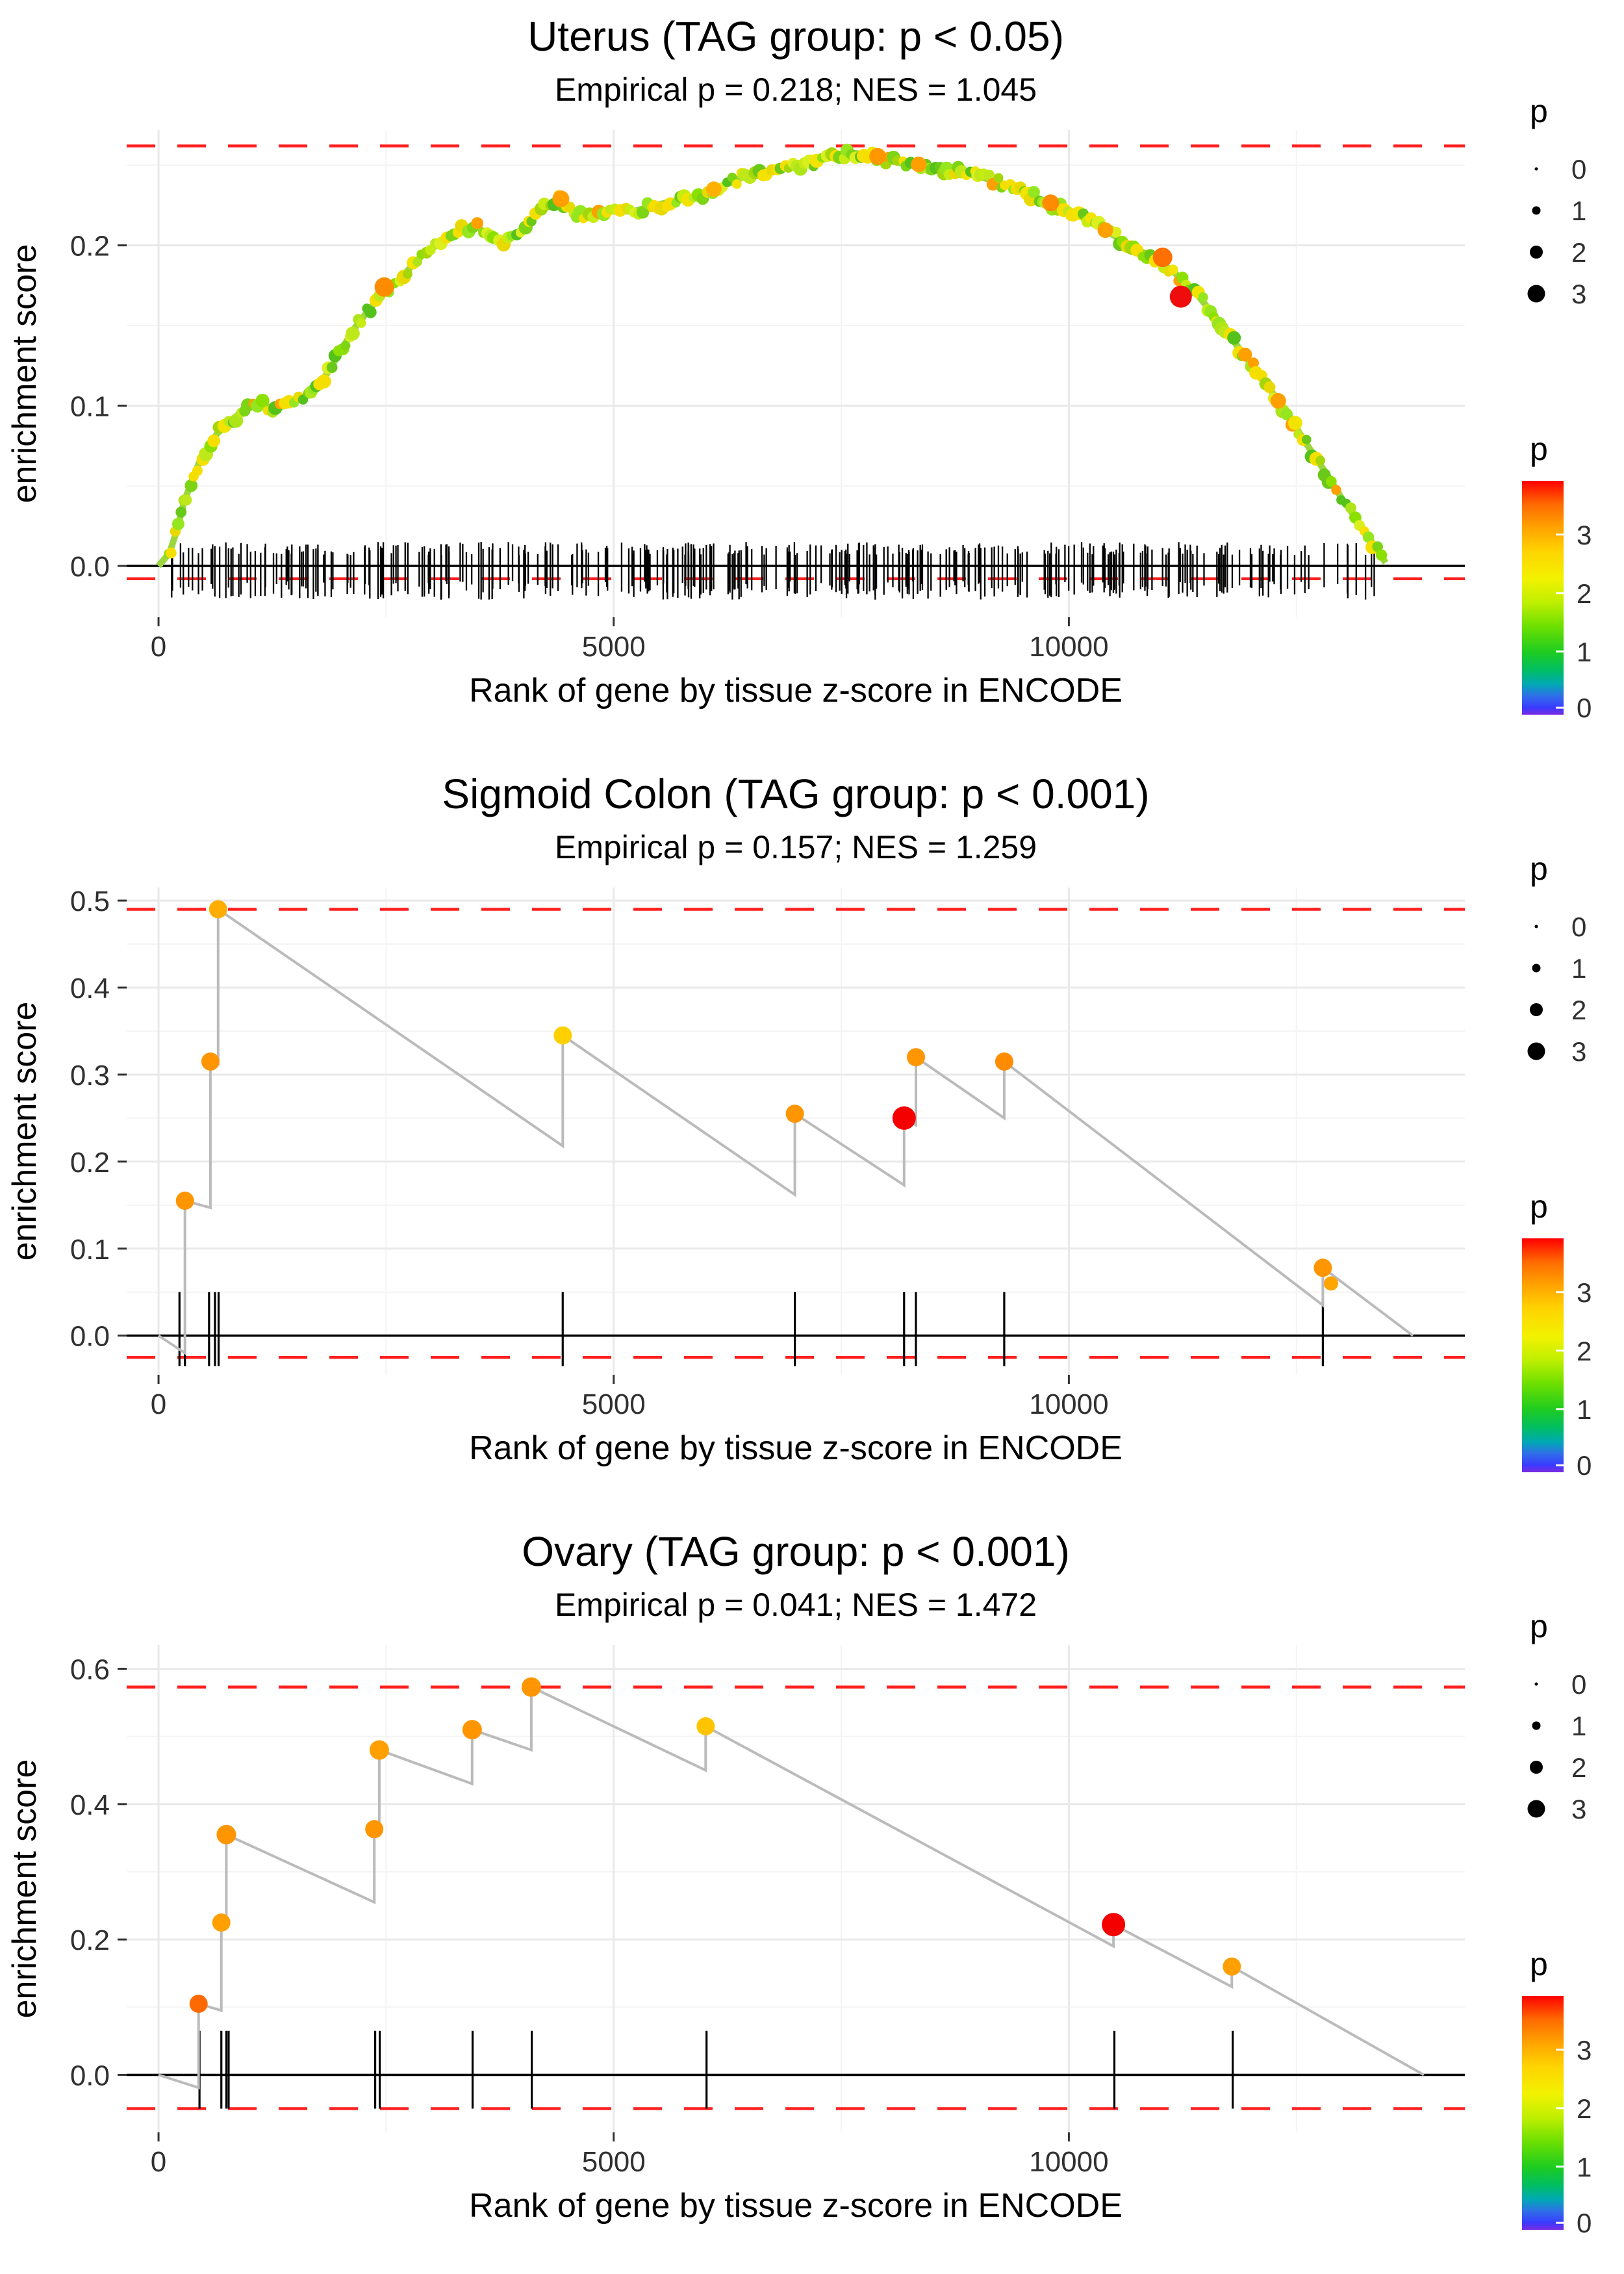 This screenshot has height=2274, width=1624. I want to click on plot-title: Ovary (TAG group: p < 0.001), so click(796, 1551).